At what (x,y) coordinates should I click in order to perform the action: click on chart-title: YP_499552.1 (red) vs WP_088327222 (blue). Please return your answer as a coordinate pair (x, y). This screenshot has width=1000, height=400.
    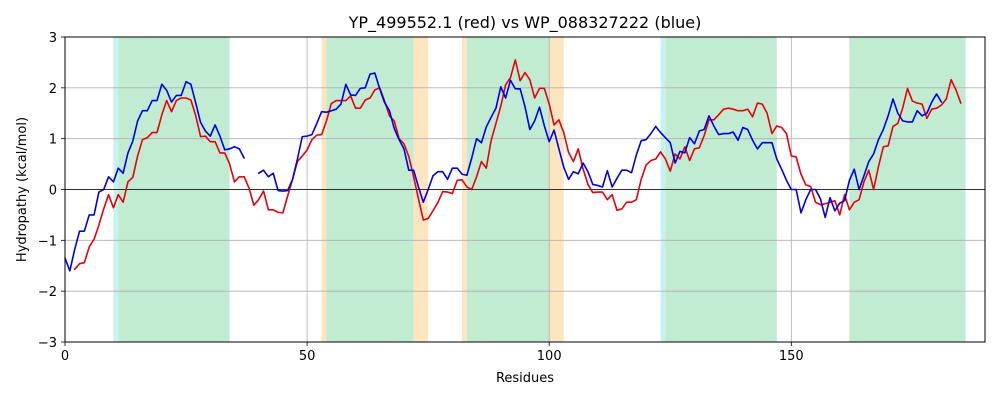
    Looking at the image, I should click on (525, 23).